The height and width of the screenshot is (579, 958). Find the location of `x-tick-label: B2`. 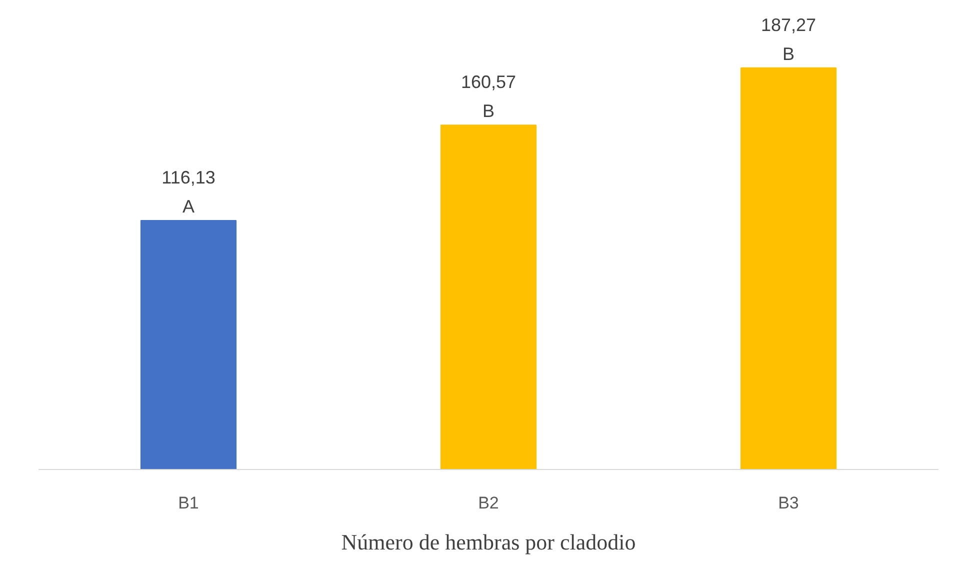

x-tick-label: B2 is located at coordinates (488, 503).